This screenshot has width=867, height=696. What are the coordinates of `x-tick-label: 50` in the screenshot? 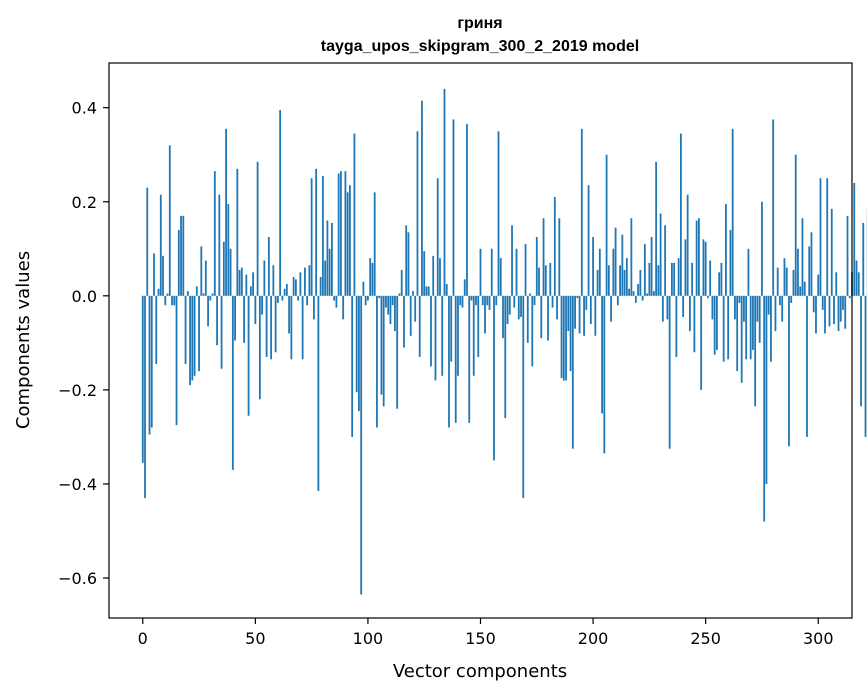 It's located at (255, 638).